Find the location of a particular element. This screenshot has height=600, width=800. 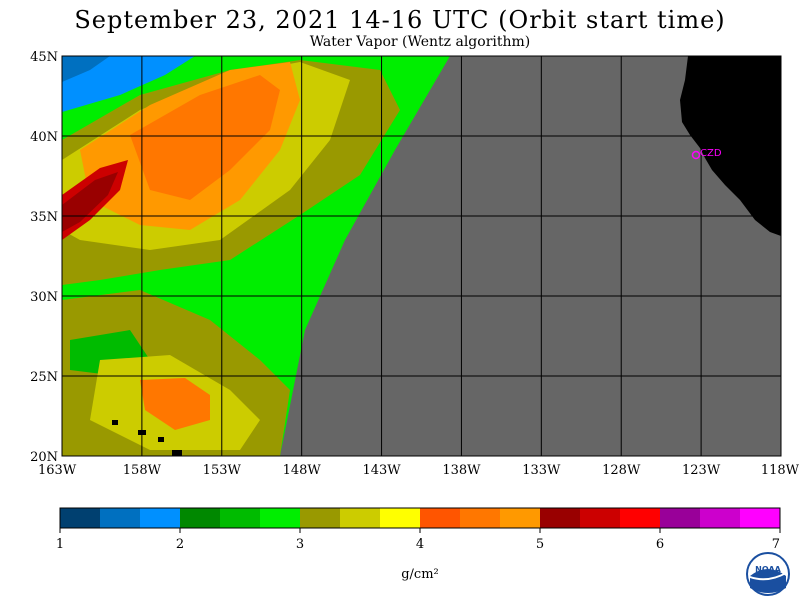

vapor-band-darkred is located at coordinates (90, 202).